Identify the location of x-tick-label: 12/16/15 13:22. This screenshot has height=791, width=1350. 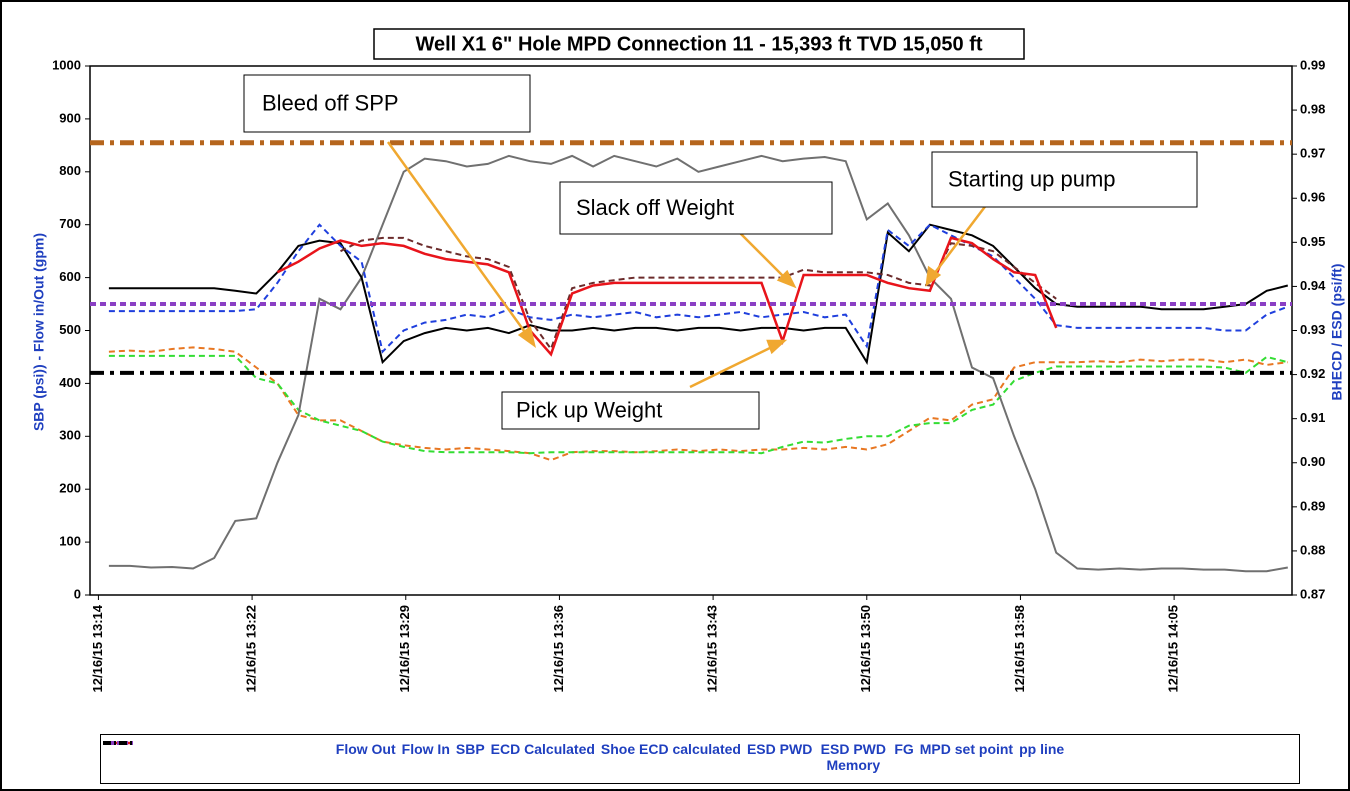
(251, 648).